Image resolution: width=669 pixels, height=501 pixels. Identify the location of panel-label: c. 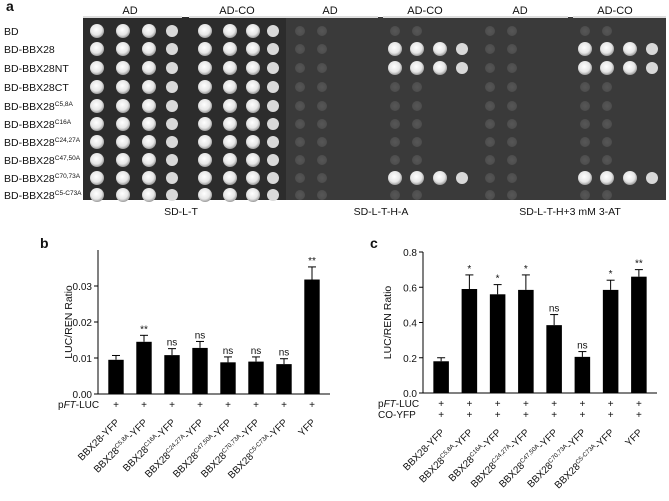
(374, 243).